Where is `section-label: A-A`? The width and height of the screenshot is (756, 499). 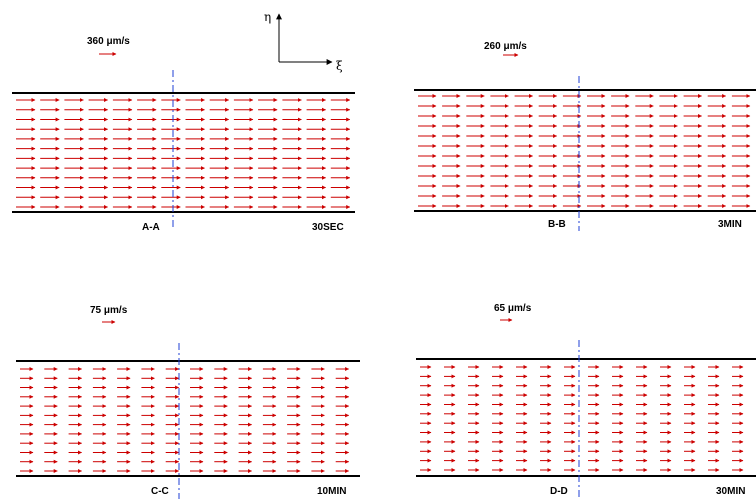 section-label: A-A is located at coordinates (151, 227).